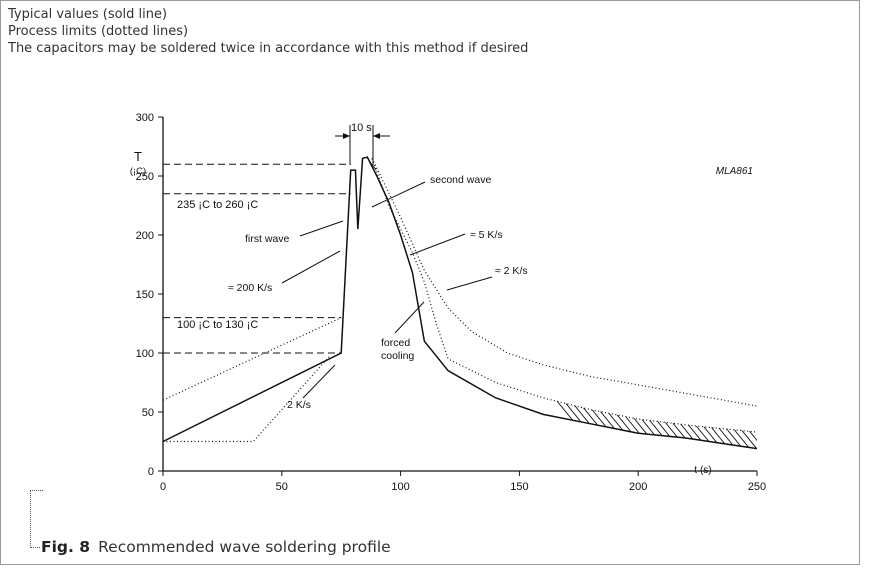 This screenshot has width=870, height=573. What do you see at coordinates (217, 325) in the screenshot?
I see `annotation-range-low: 100 ¡C to 130 ¡C` at bounding box center [217, 325].